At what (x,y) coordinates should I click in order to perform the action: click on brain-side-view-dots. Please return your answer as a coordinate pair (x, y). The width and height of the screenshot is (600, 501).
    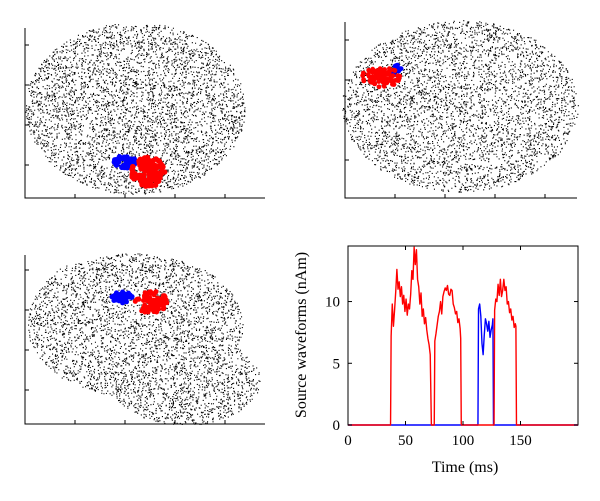
    Looking at the image, I should click on (144, 339).